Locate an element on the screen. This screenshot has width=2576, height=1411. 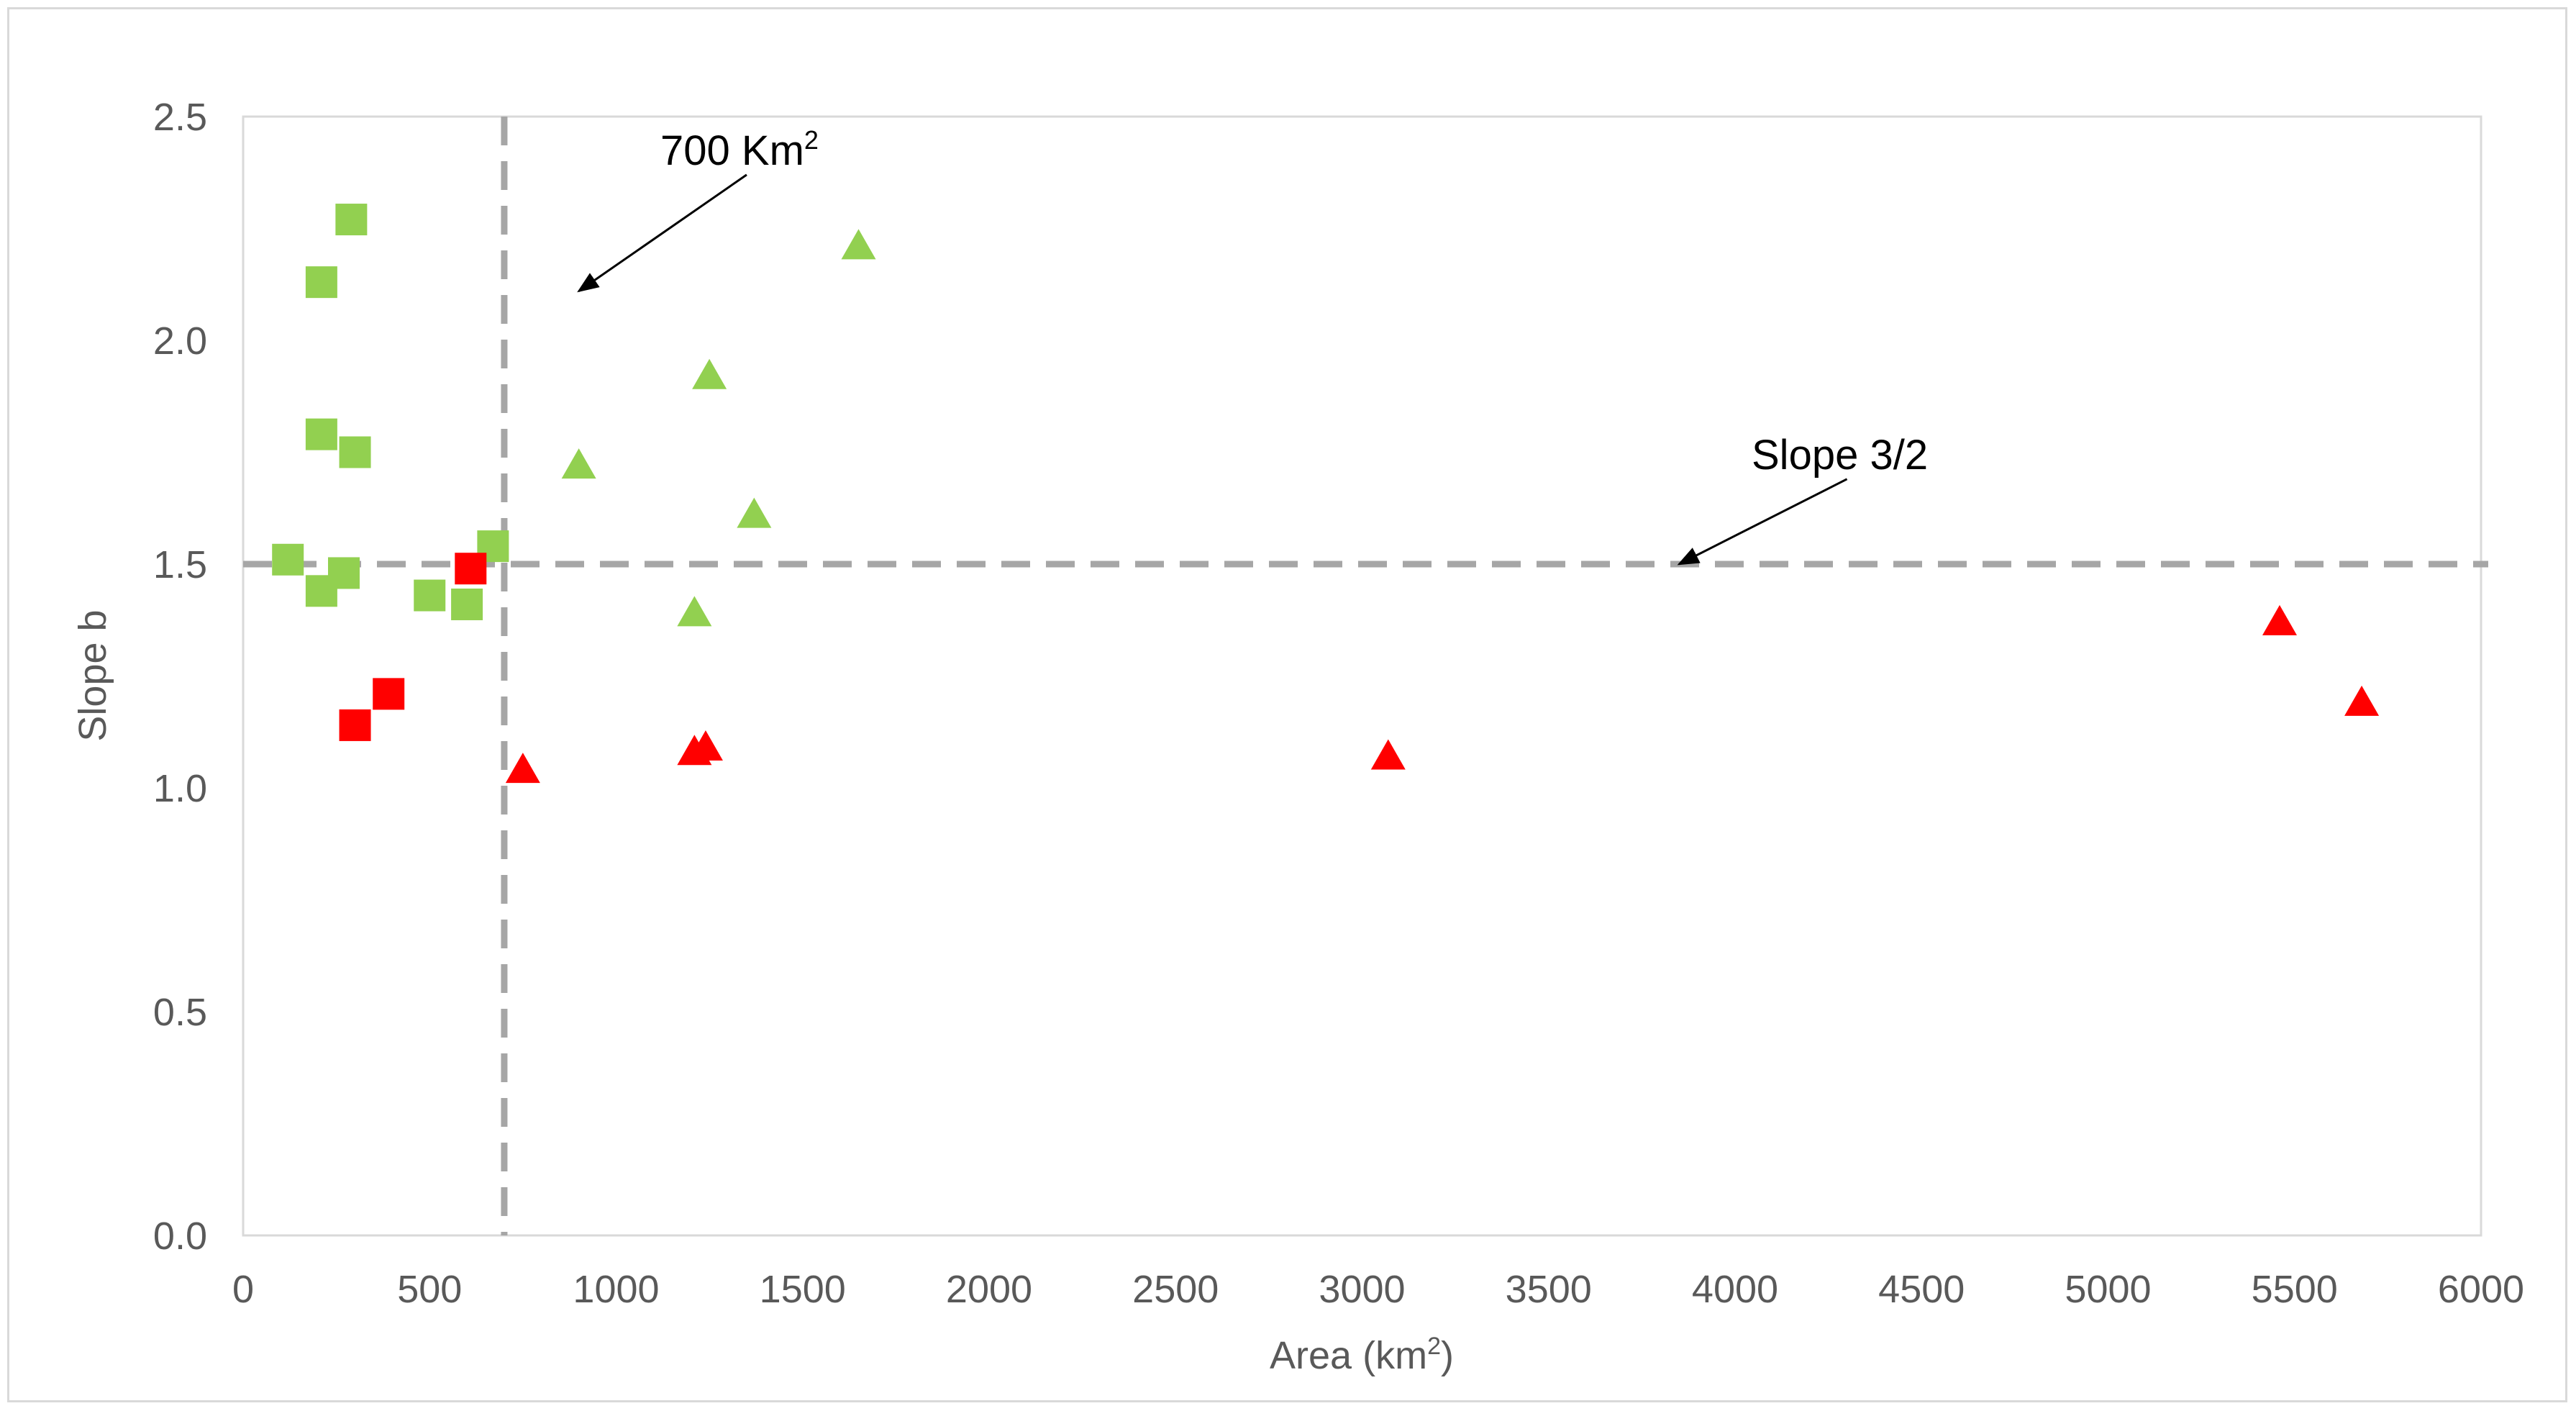
x-tick-label: 4500 is located at coordinates (1922, 1289).